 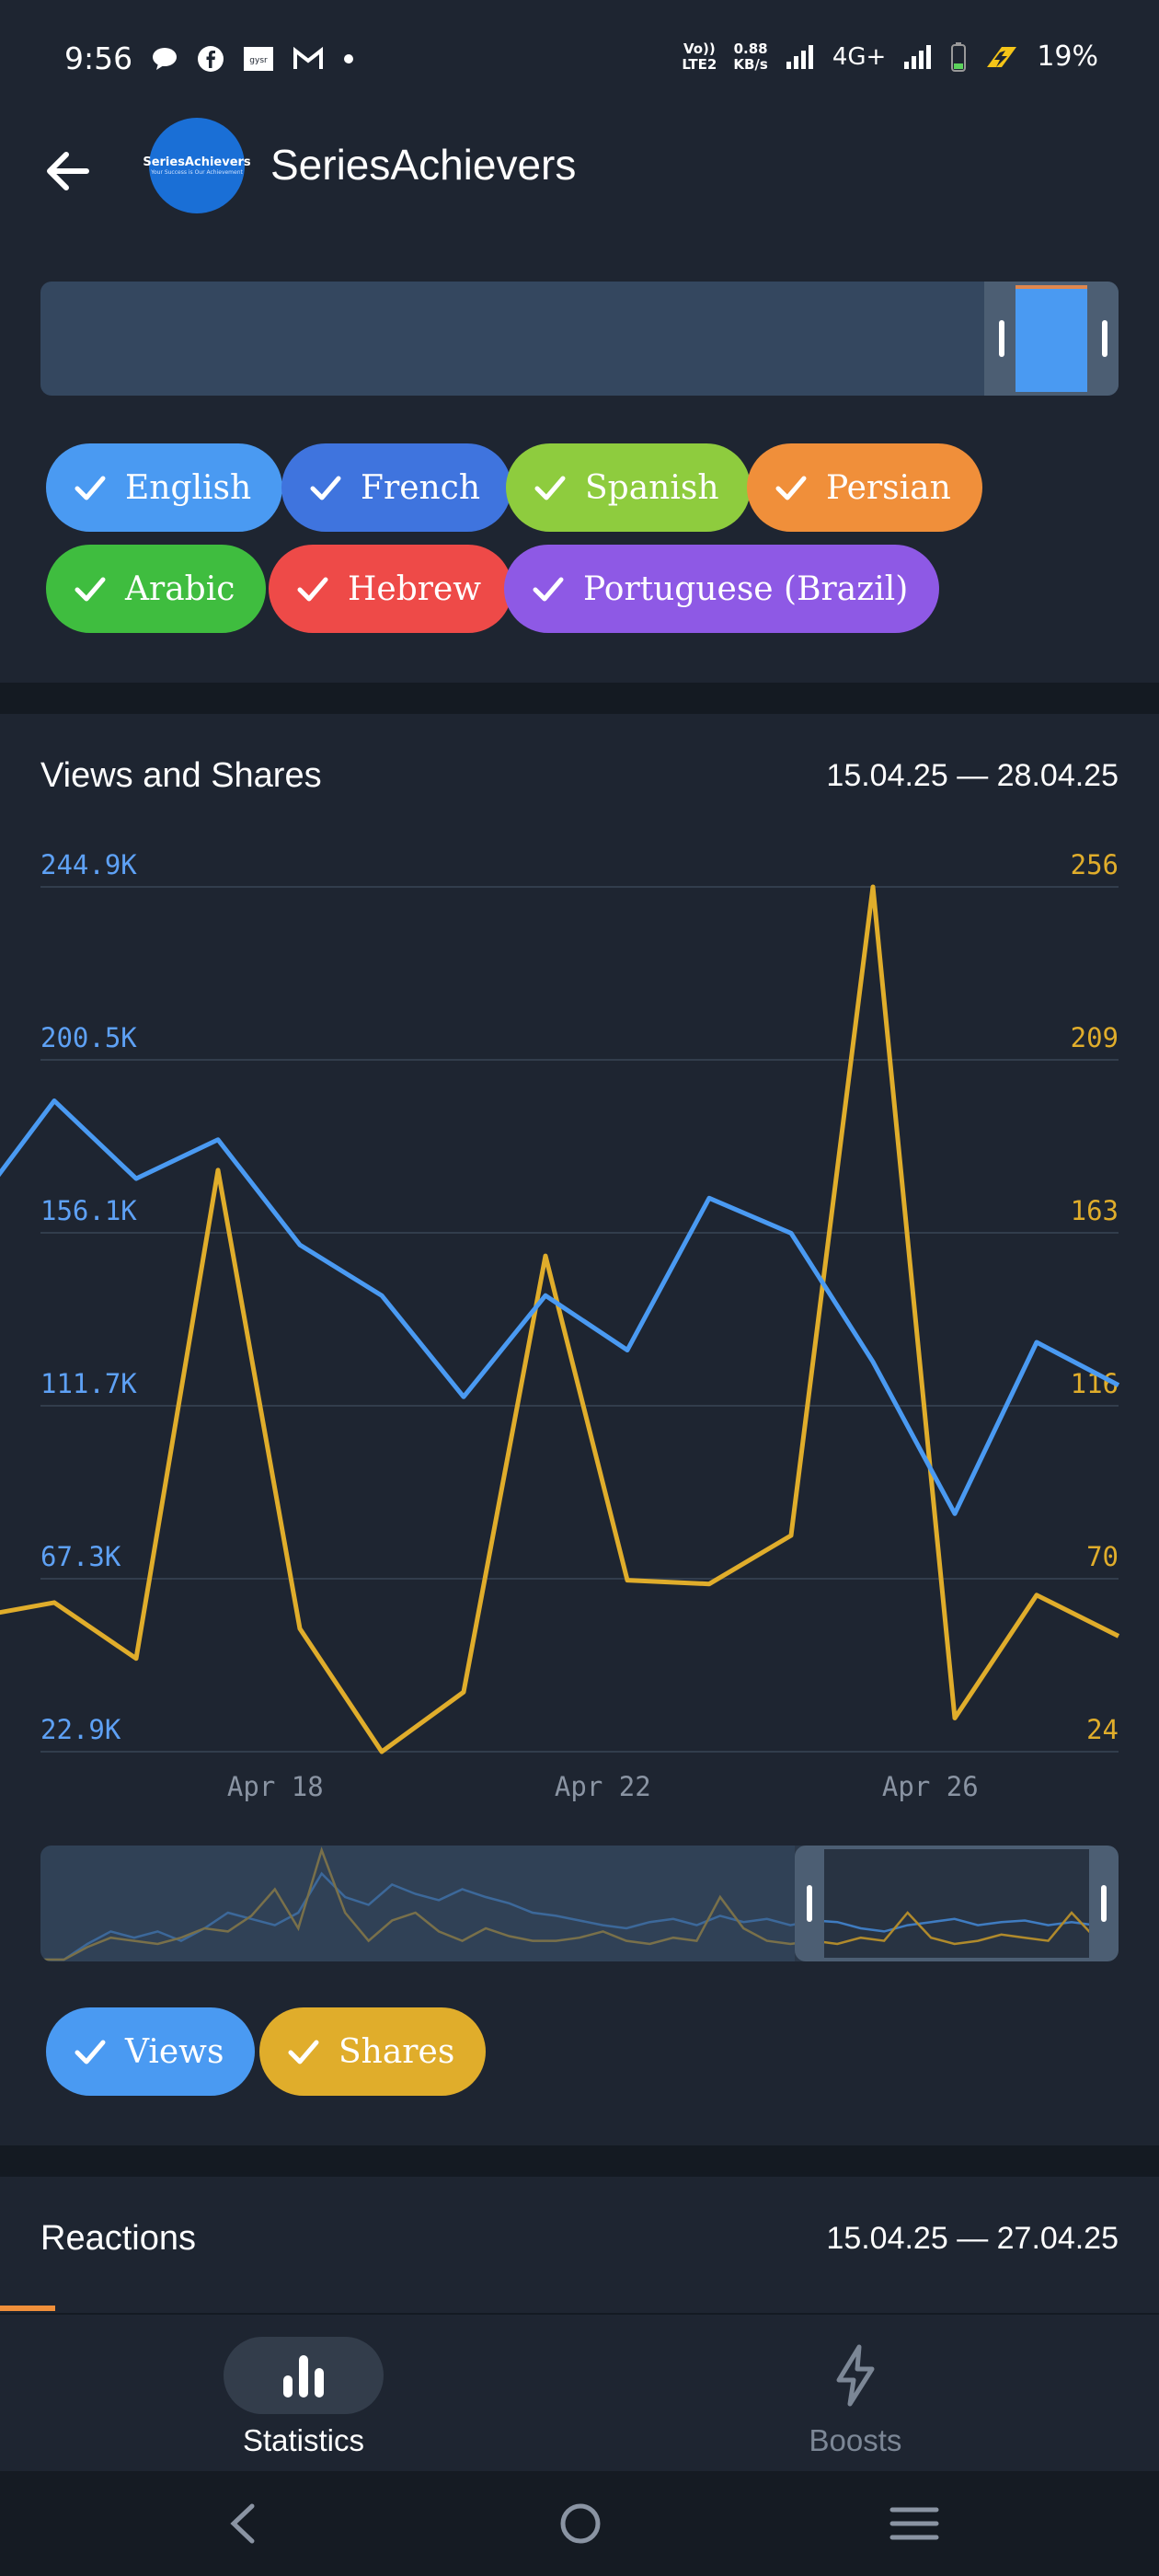 What do you see at coordinates (80, 1556) in the screenshot?
I see `y-left-tick-label: 67.3K` at bounding box center [80, 1556].